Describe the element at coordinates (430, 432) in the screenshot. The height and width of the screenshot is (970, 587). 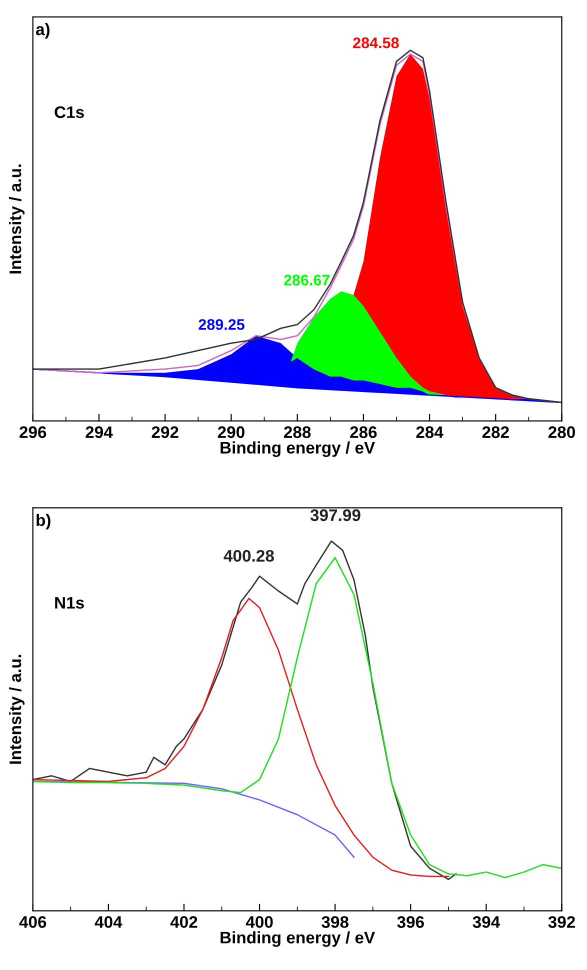
I see `x-tick-label: 284` at that location.